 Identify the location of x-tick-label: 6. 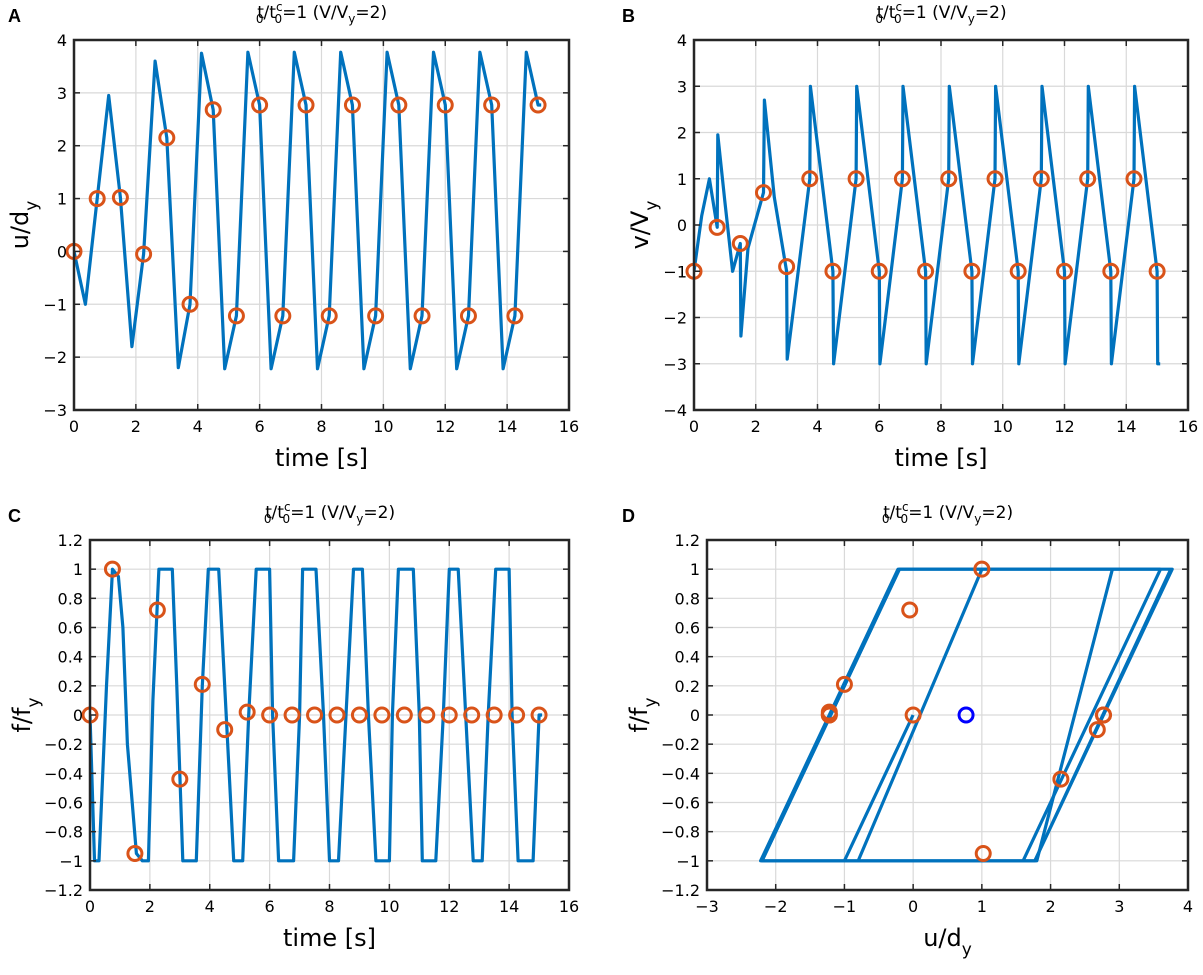
(879, 426).